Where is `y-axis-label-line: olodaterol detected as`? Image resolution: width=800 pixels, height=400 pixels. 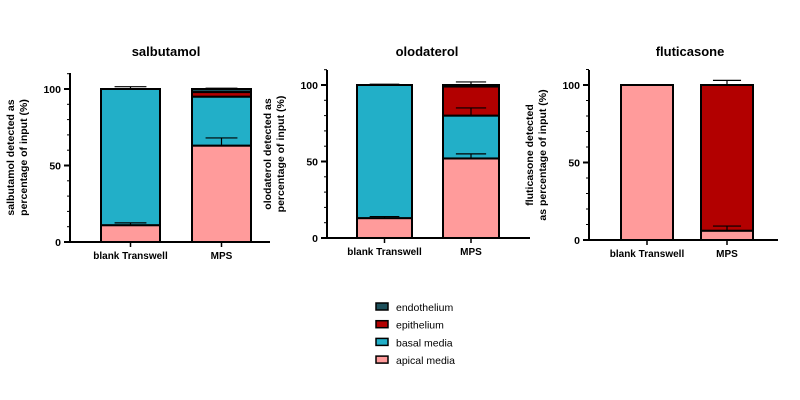
y-axis-label-line: olodaterol detected as is located at coordinates (268, 154).